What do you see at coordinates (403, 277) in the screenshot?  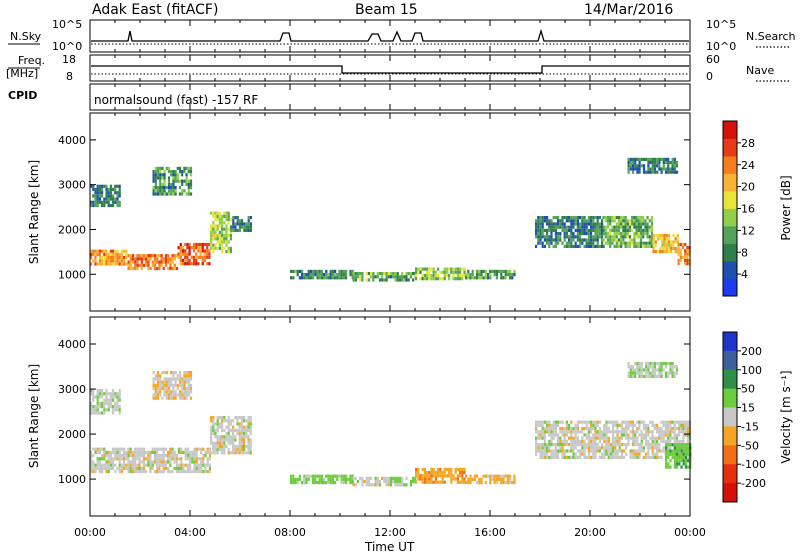 I see `power-region` at bounding box center [403, 277].